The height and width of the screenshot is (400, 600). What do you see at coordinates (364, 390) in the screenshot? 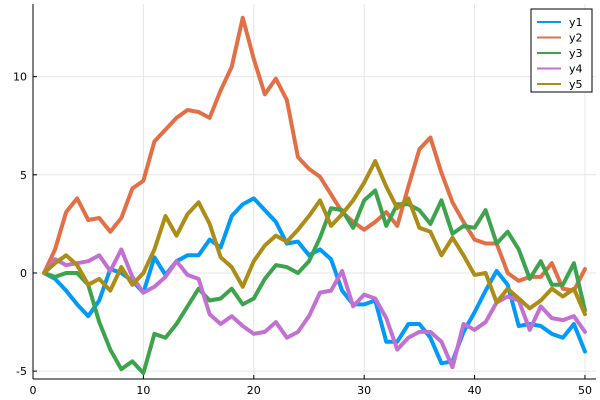
I see `x-tick-label: 30` at bounding box center [364, 390].